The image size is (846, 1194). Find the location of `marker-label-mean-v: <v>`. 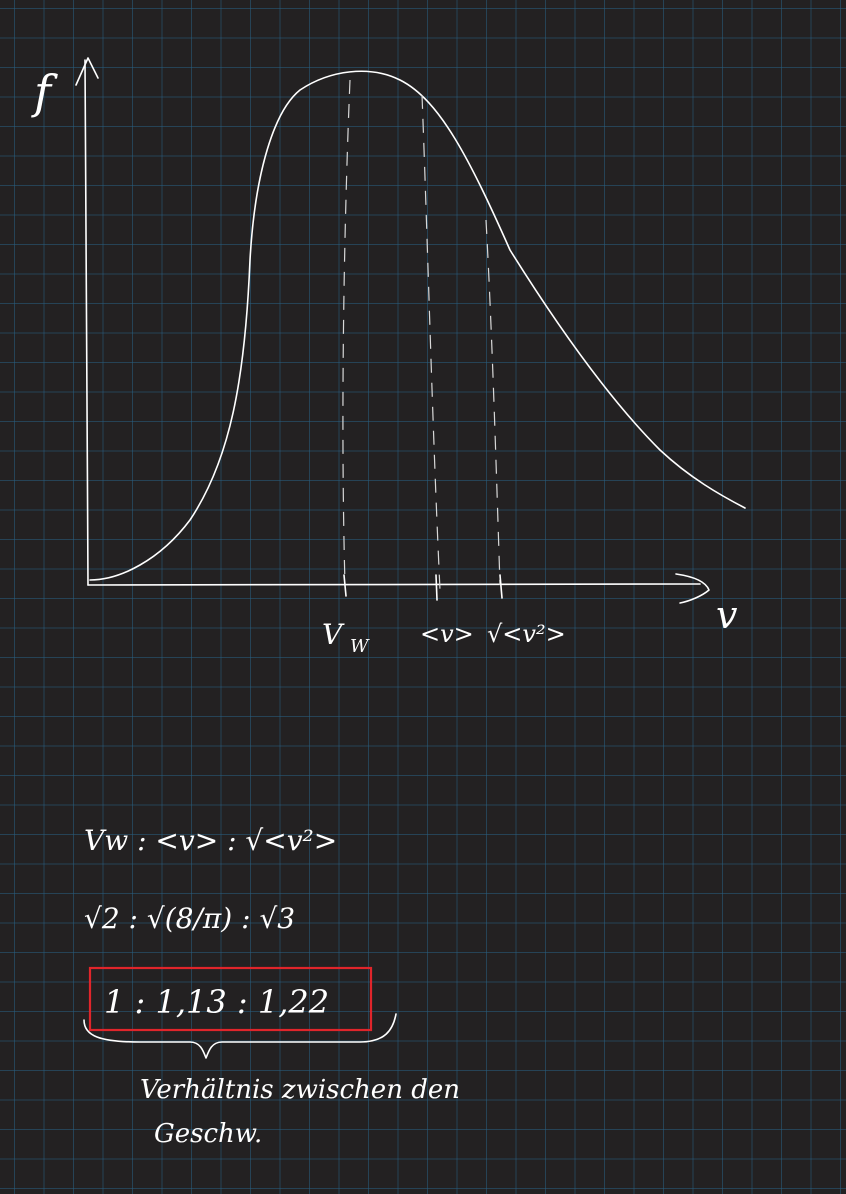

marker-label-mean-v: <v> is located at coordinates (447, 634).